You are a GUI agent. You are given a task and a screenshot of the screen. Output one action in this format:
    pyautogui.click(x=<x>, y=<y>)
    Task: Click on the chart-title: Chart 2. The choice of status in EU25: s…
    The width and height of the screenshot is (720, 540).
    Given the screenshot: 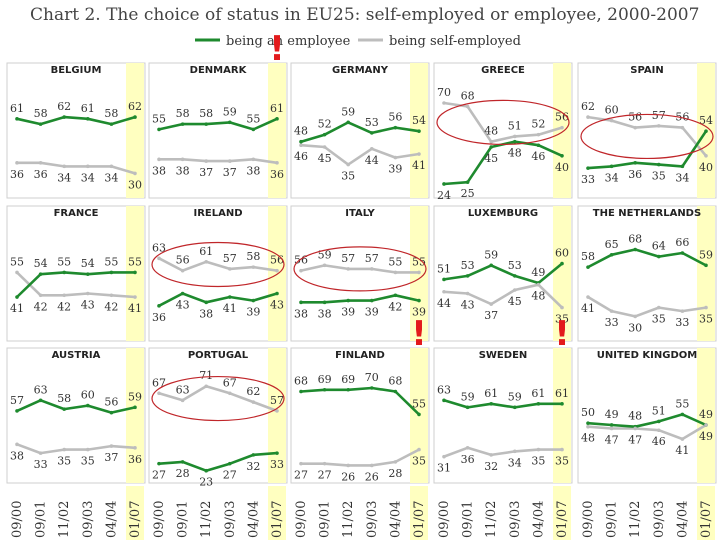 What is the action you would take?
    pyautogui.click(x=364, y=15)
    